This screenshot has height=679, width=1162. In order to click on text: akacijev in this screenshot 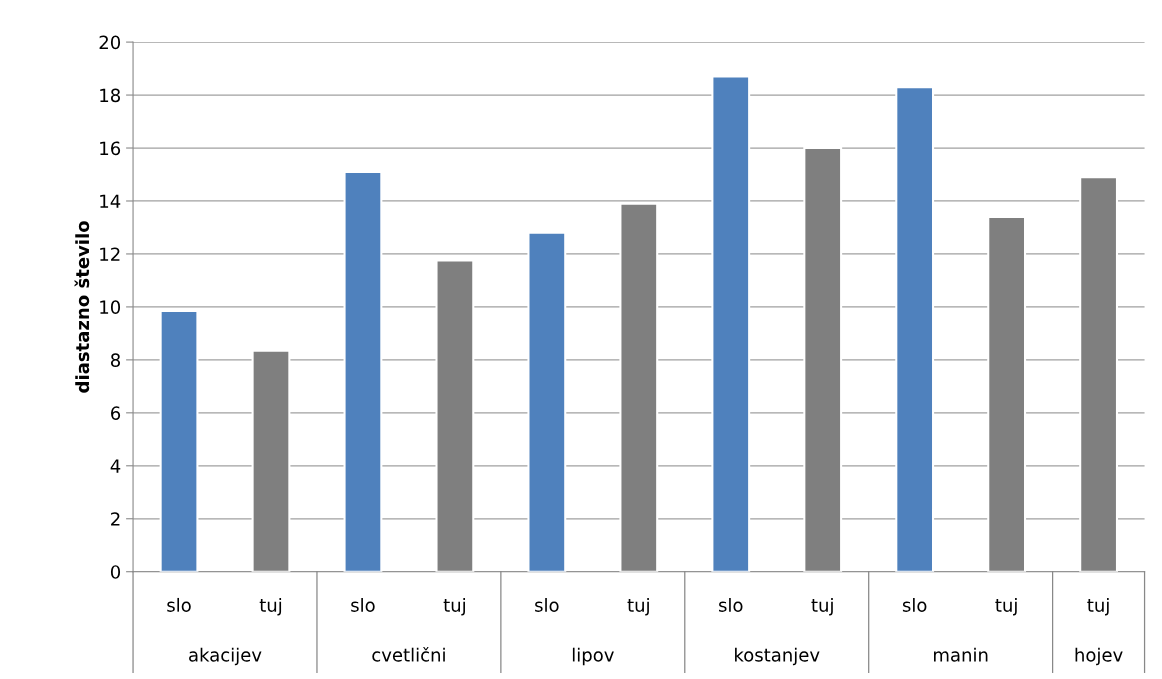, I will do `click(225, 656)`.